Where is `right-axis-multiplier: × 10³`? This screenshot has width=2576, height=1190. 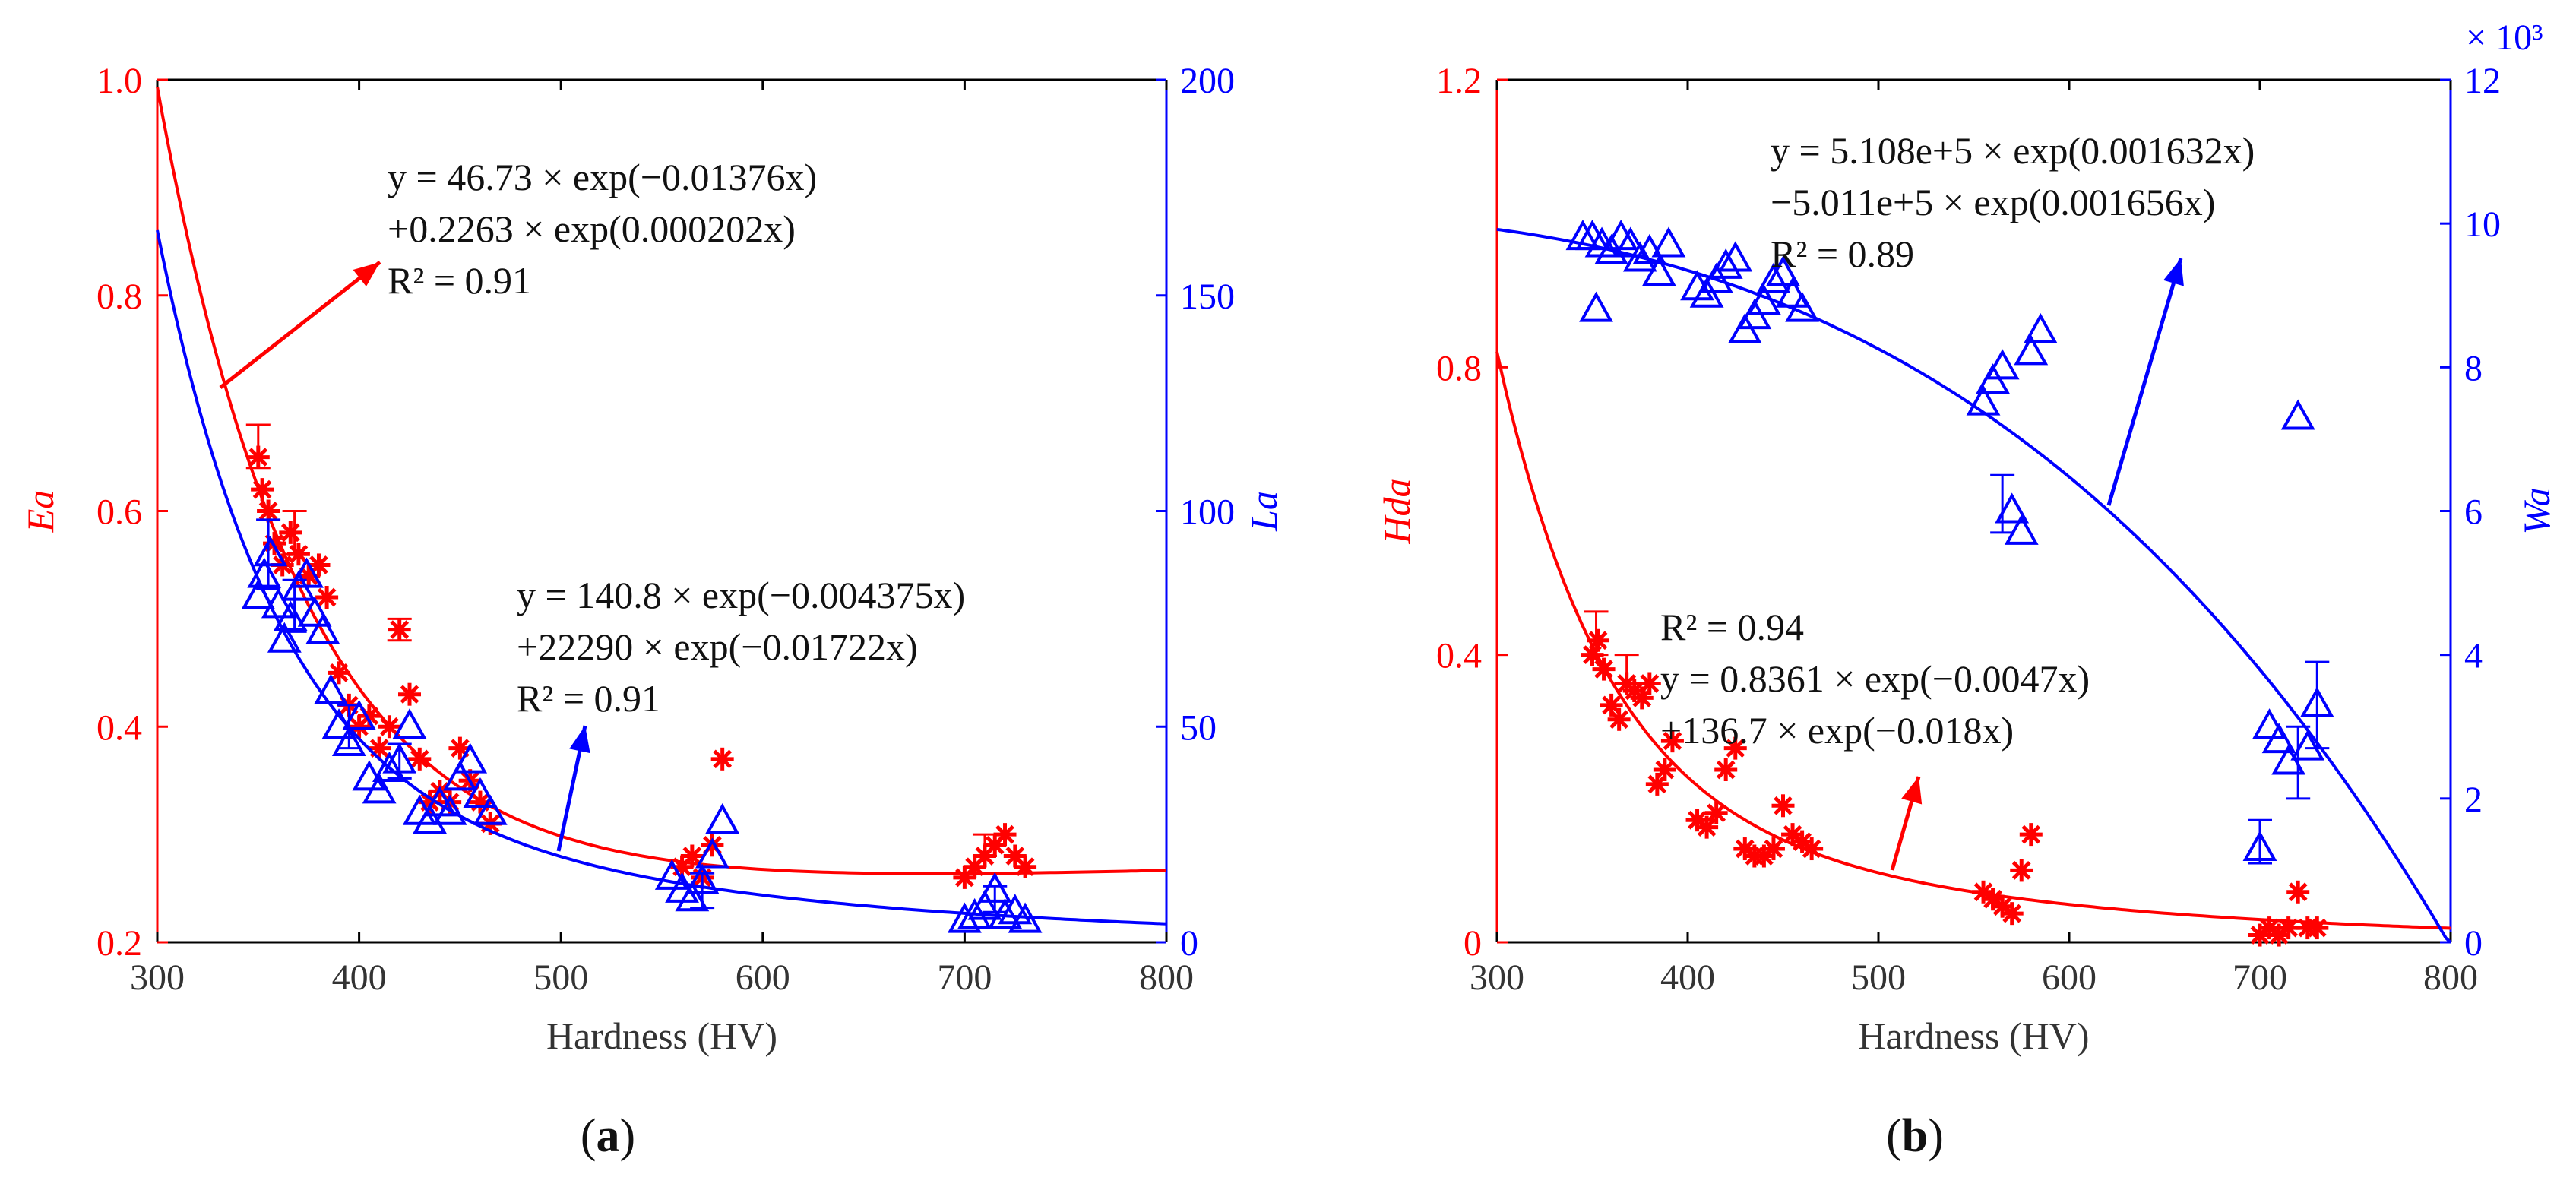
right-axis-multiplier: × 10³ is located at coordinates (2504, 37).